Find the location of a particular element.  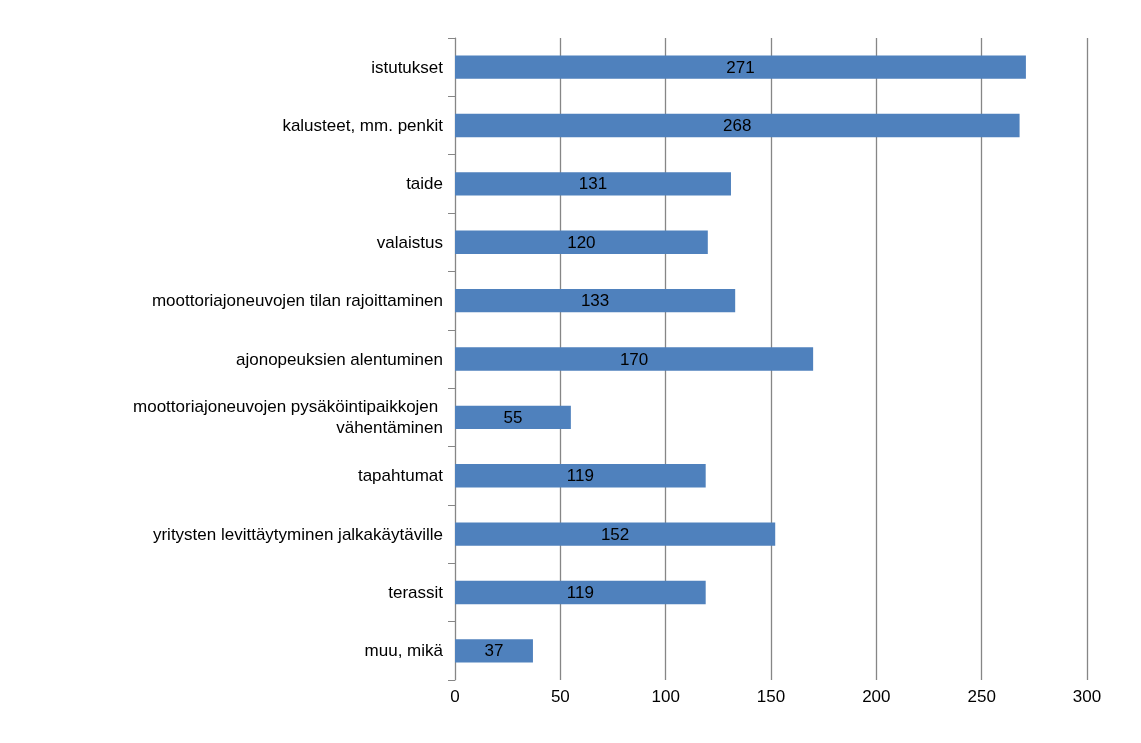

data-label: 133 is located at coordinates (595, 301).